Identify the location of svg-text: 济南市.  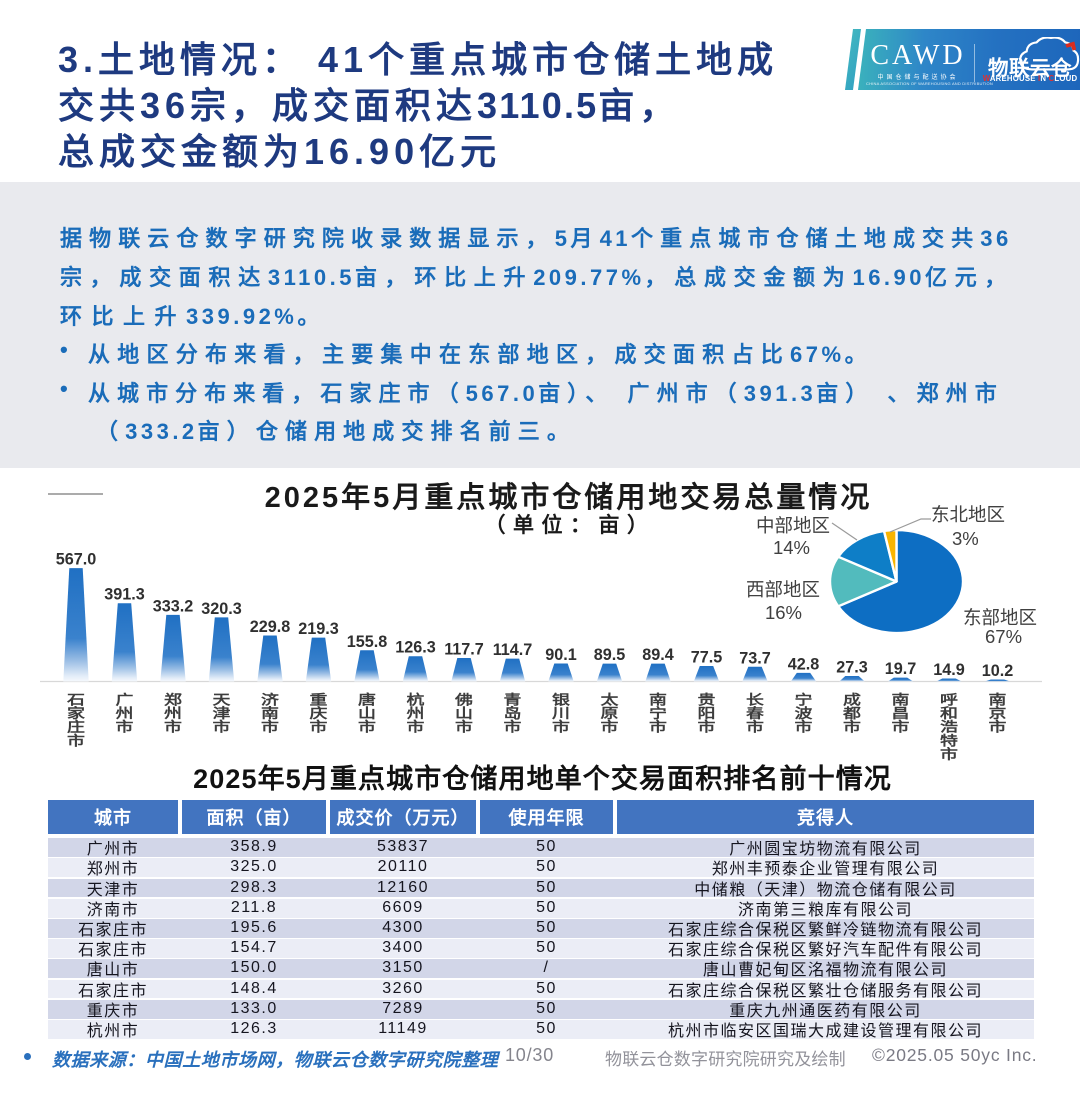
(270, 714).